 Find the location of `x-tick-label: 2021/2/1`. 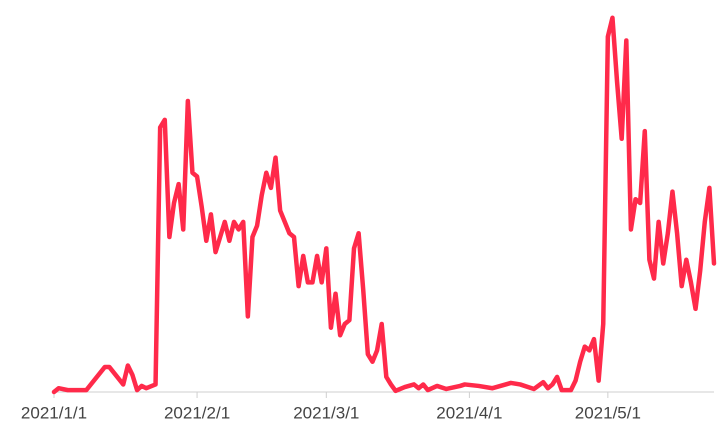

x-tick-label: 2021/2/1 is located at coordinates (197, 412).